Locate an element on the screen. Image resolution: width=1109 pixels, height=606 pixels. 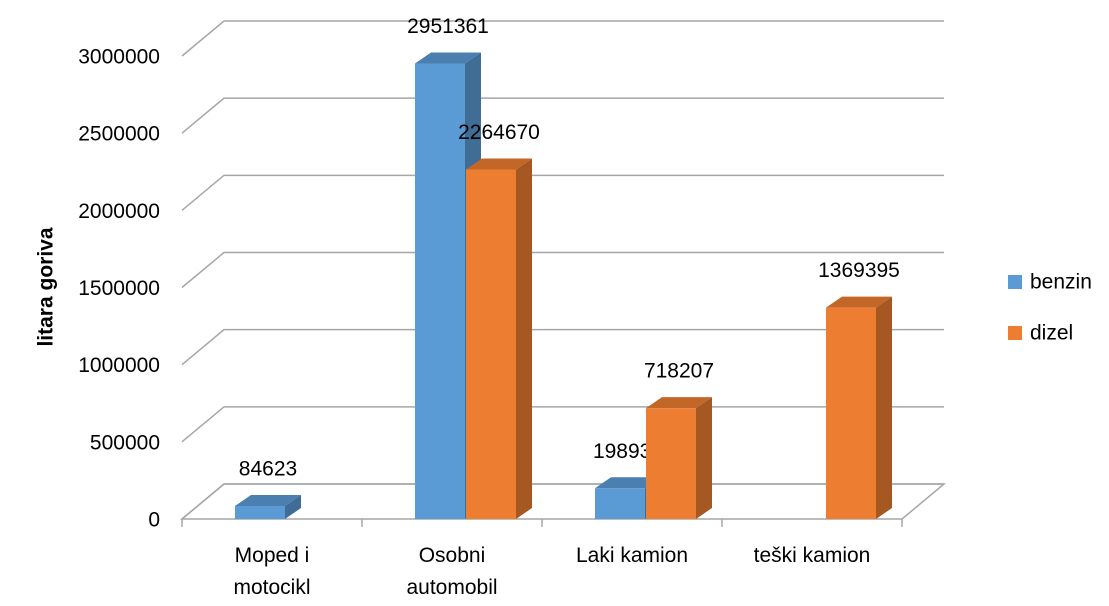
x-tick-label-line: teški kamion is located at coordinates (812, 555).